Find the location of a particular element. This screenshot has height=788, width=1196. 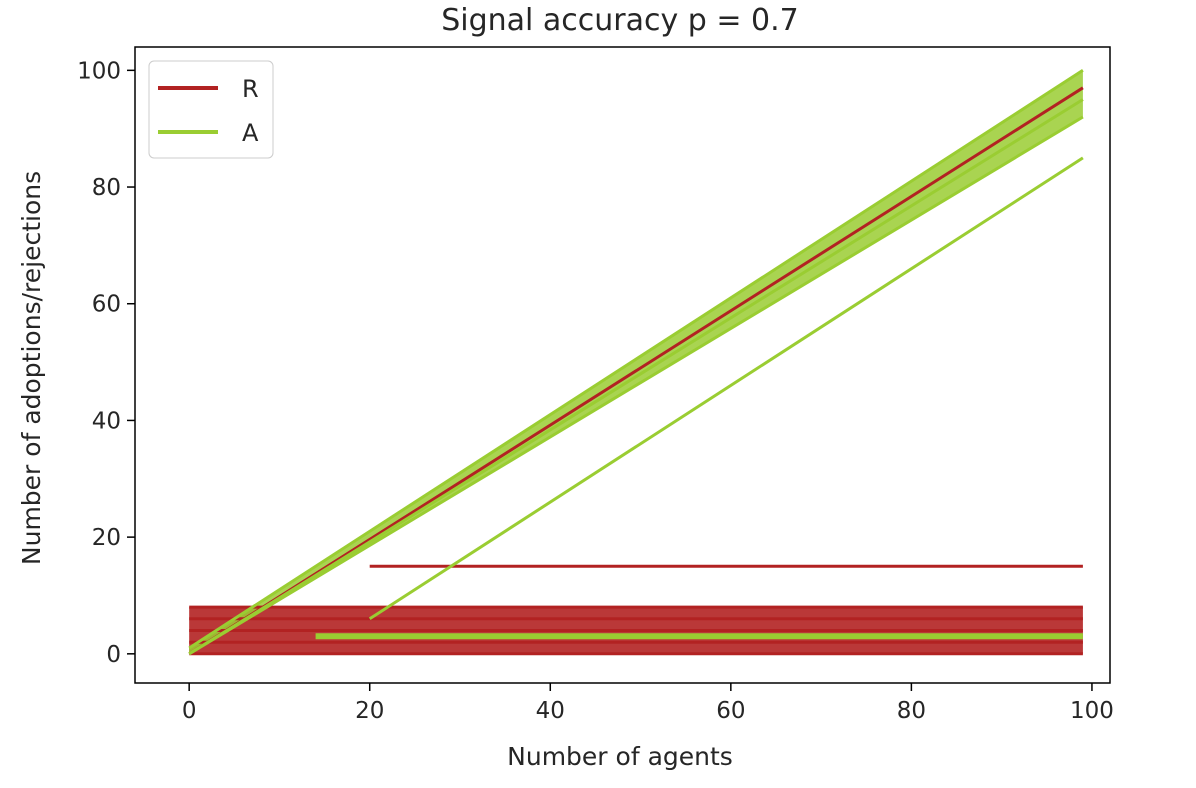

x-axis: 0 20 40 60 80 100 is located at coordinates (648, 703).